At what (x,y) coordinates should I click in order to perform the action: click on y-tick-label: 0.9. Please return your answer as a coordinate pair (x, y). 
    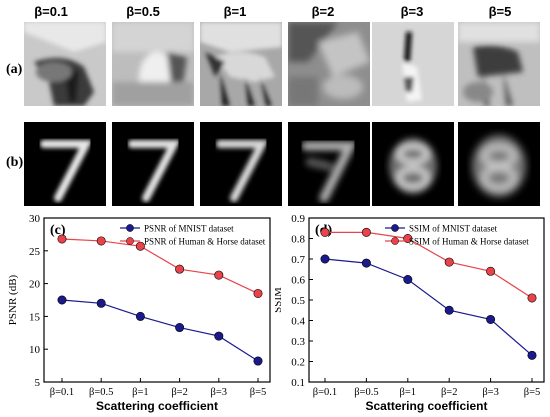
    Looking at the image, I should click on (298, 219).